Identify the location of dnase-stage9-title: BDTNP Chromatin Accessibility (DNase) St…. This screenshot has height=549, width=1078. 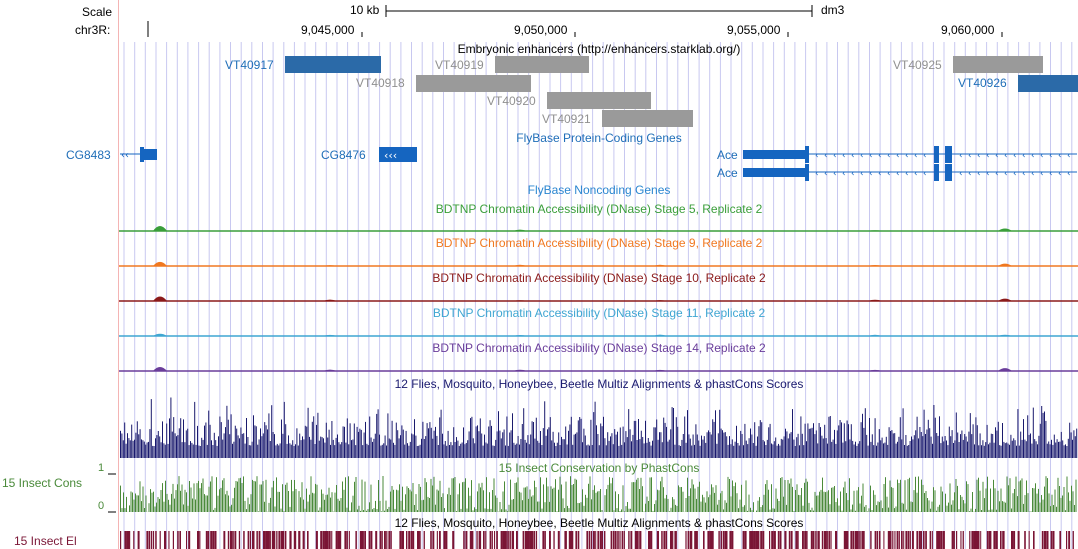
(599, 243).